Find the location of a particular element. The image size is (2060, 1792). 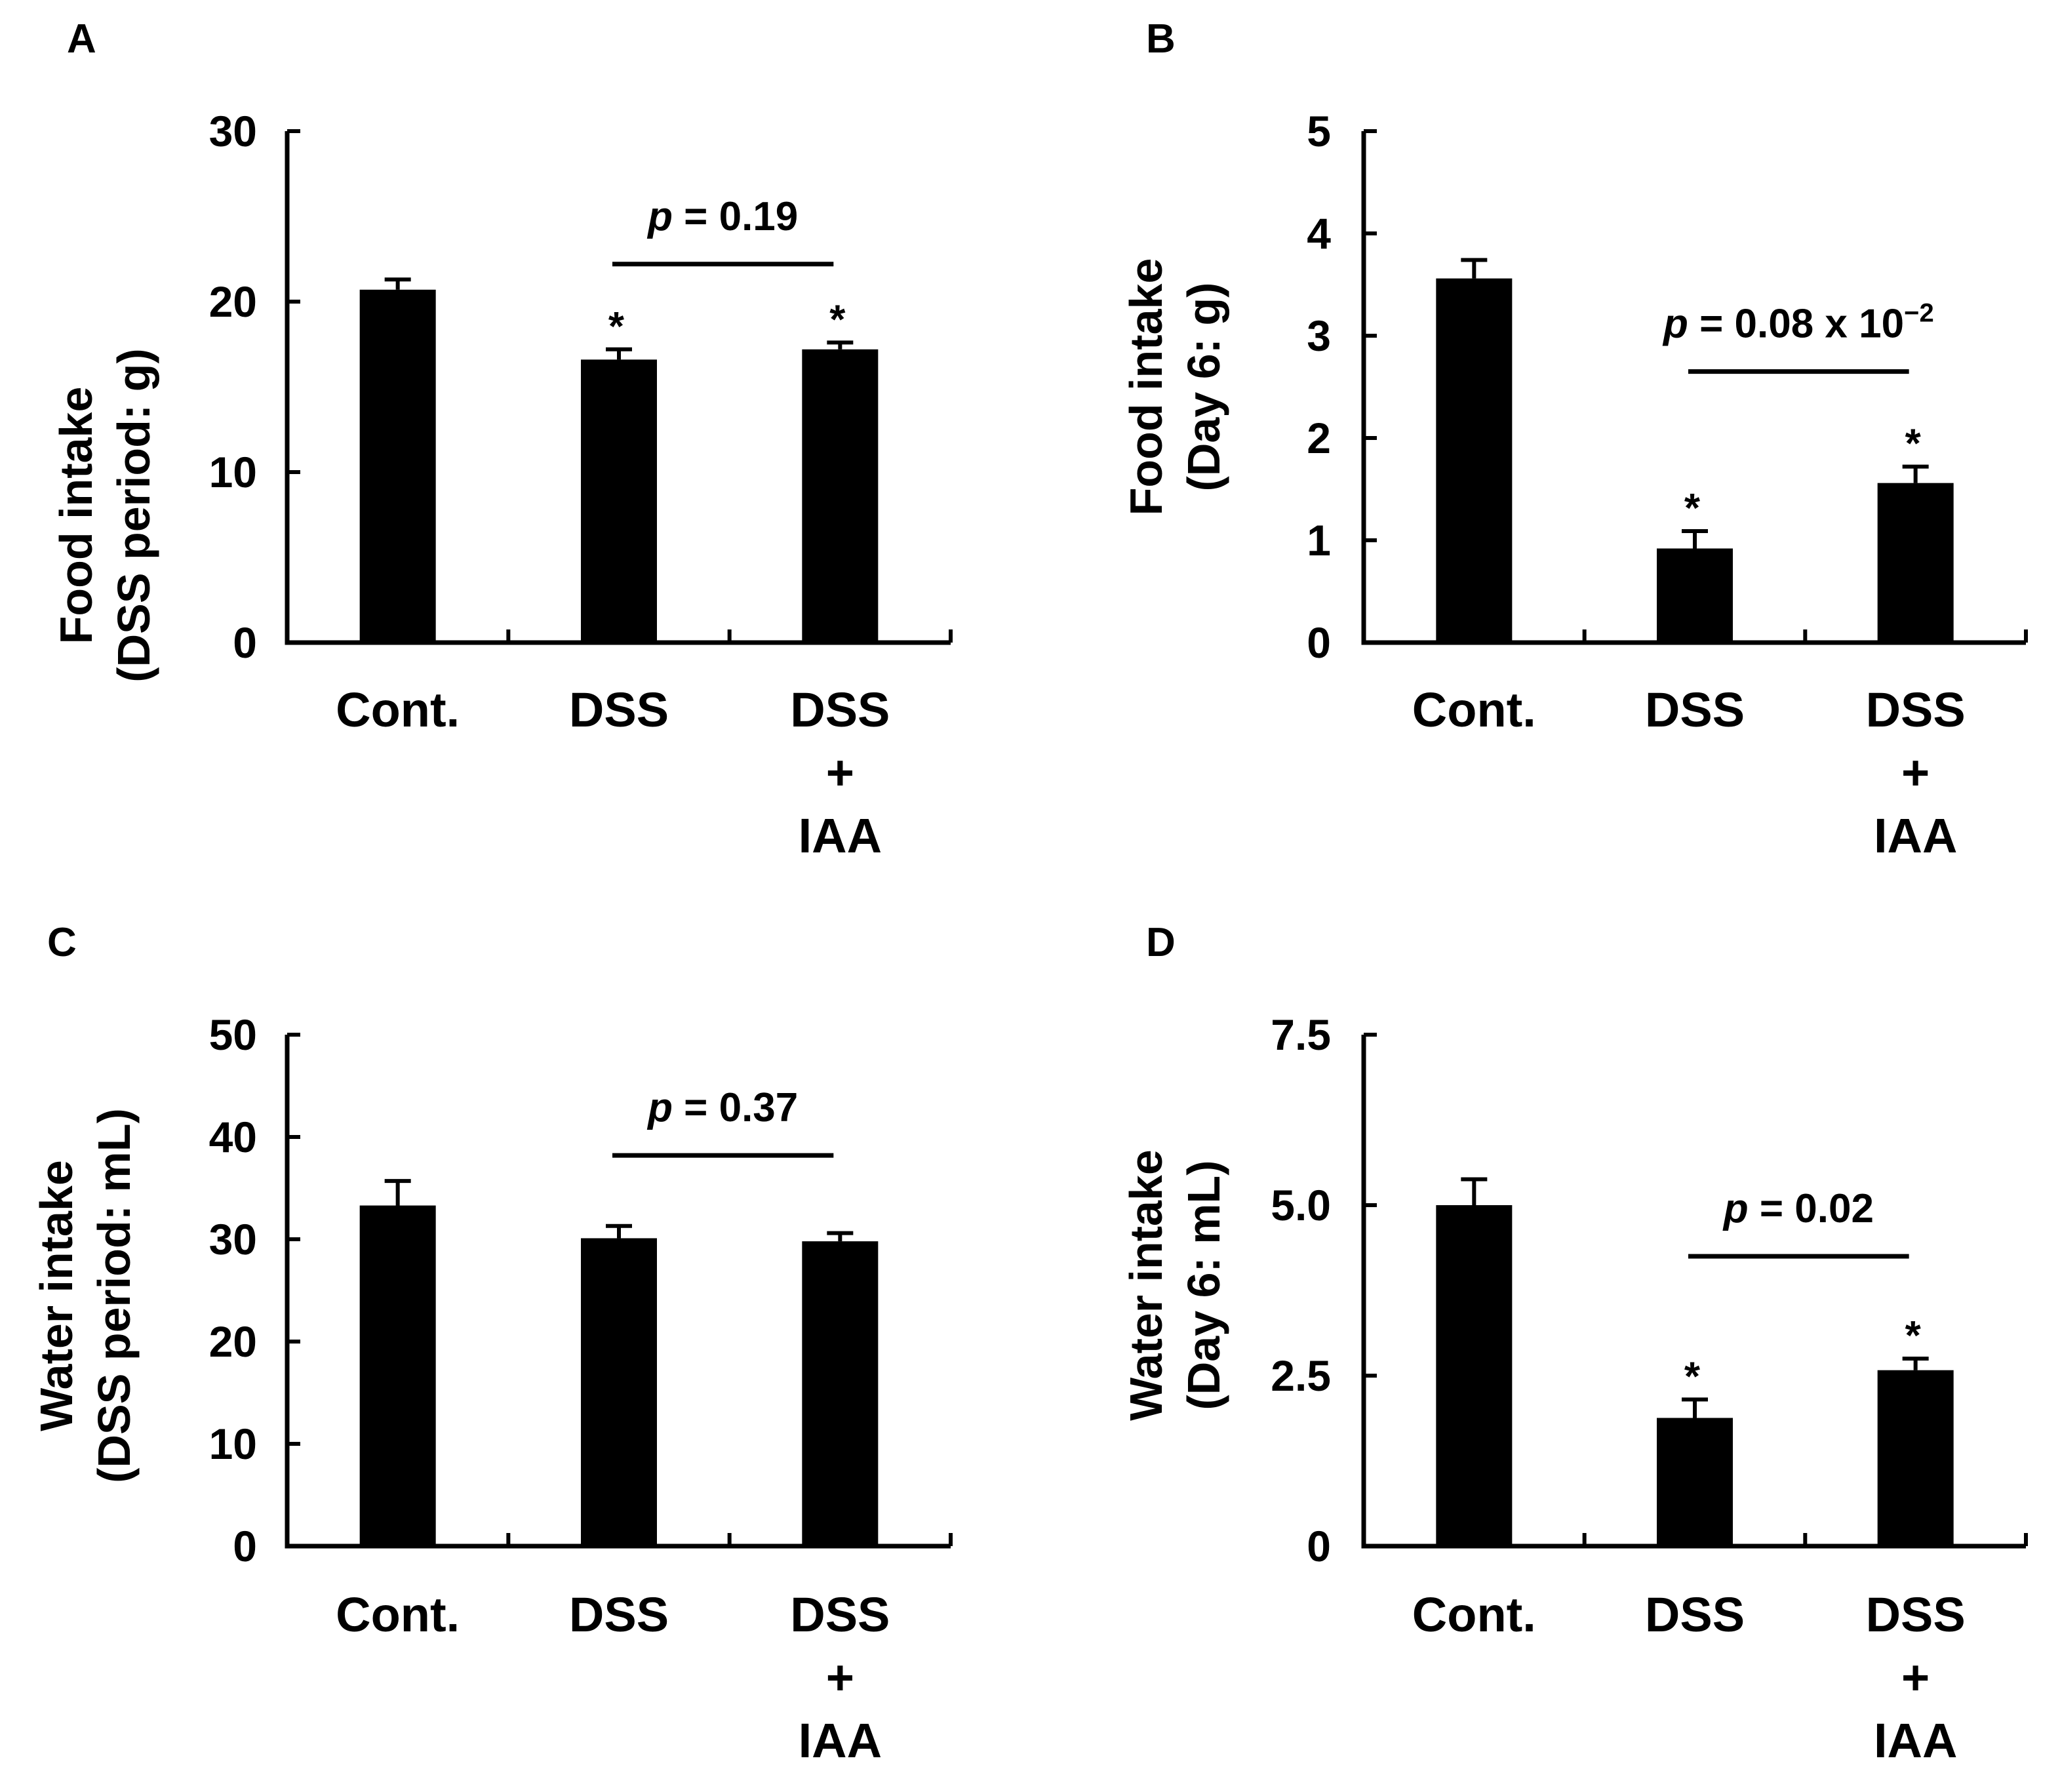

panel-letter: D is located at coordinates (1161, 943).